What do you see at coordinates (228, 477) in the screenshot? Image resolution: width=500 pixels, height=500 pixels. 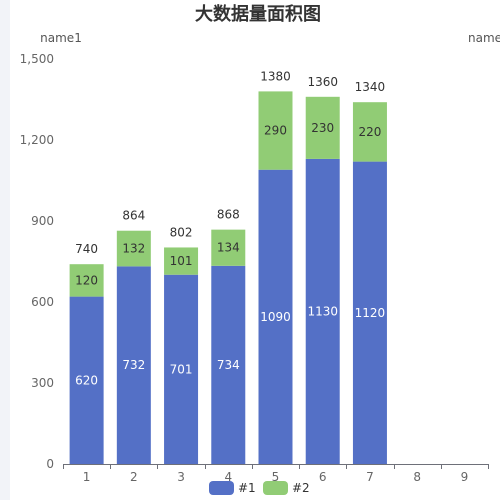 I see `x-tick-label: 4` at bounding box center [228, 477].